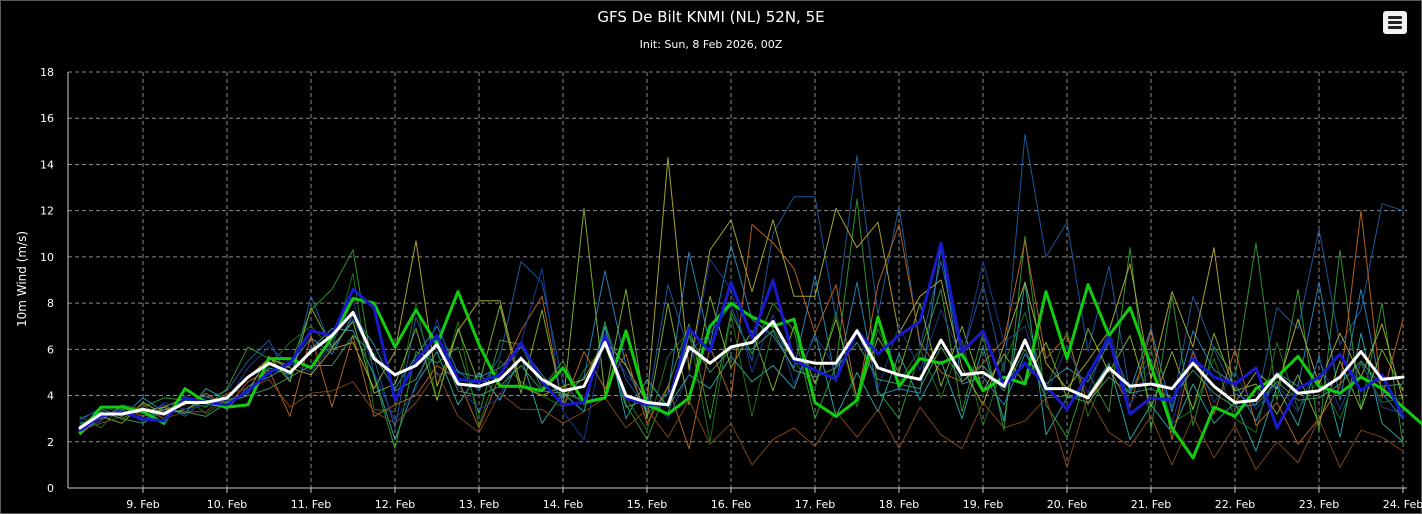  Describe the element at coordinates (711, 17) in the screenshot. I see `chart-title: GFS De Bilt KNMI (NL) 52N, 5E` at that location.